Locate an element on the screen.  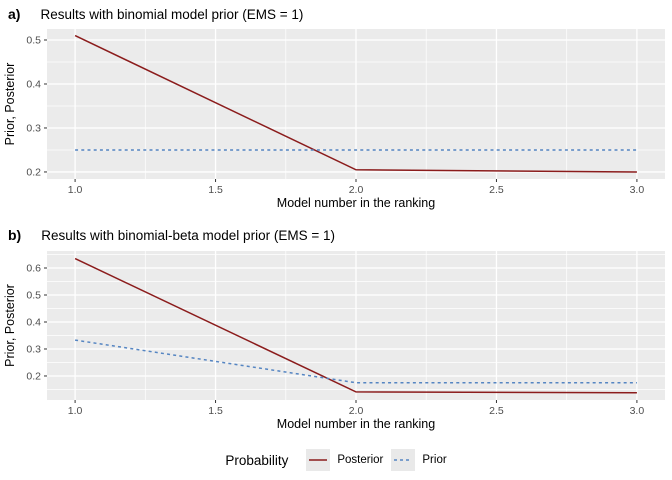
legend-key-prior is located at coordinates (403, 460).